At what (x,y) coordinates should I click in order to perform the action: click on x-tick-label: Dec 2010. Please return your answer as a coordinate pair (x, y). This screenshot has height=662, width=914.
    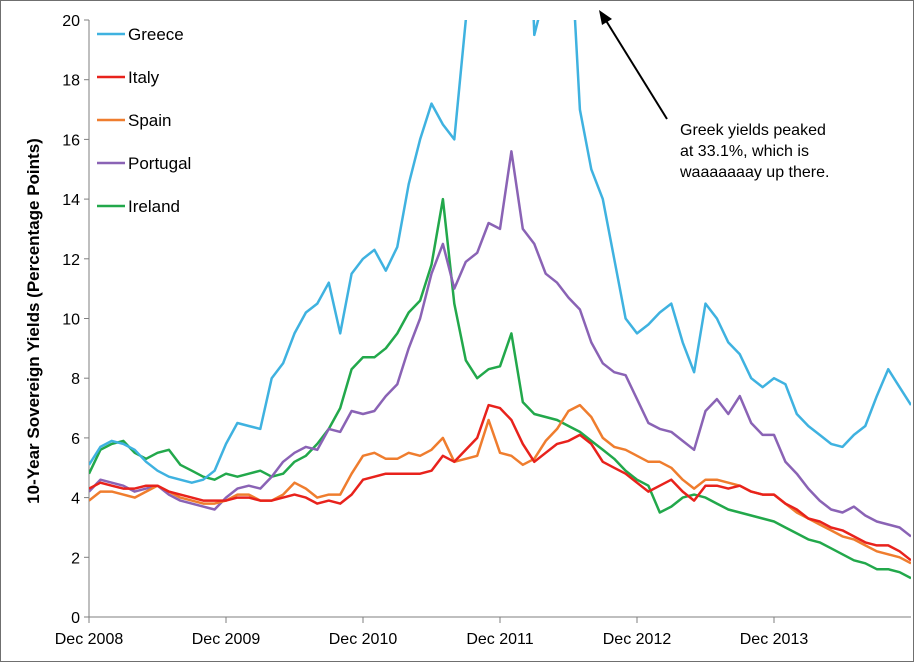
    Looking at the image, I should click on (363, 639).